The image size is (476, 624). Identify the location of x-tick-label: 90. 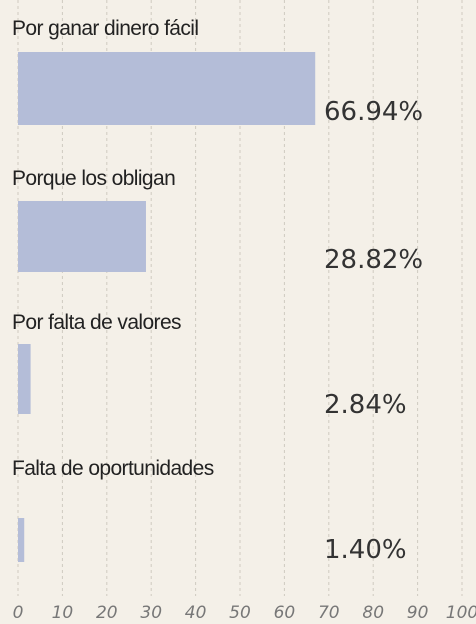
(418, 613).